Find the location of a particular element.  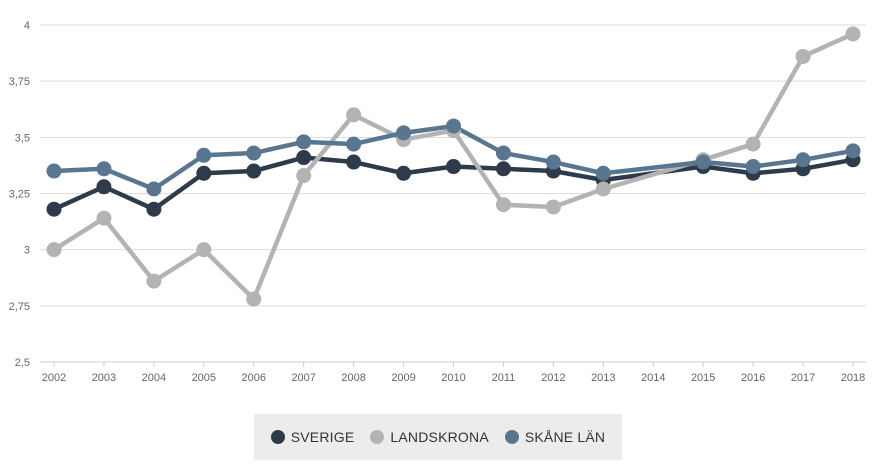

x-tick-label: 2011 is located at coordinates (504, 378).